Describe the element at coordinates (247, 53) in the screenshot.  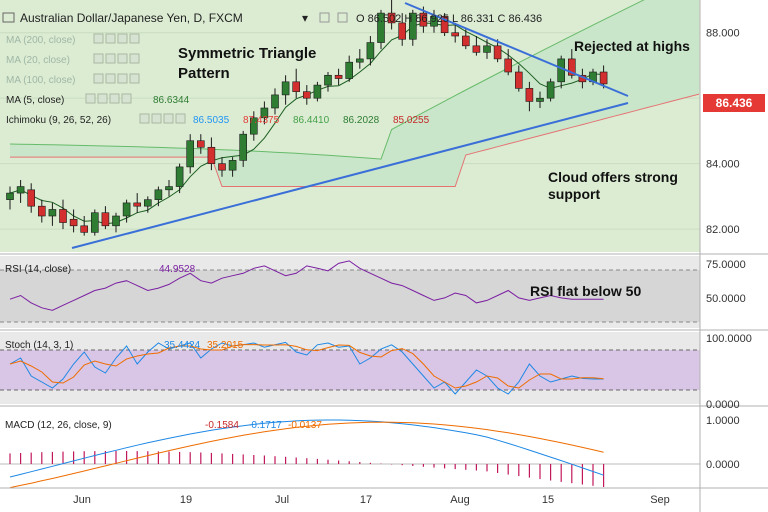
I see `pattern-annotation-line1: Symmetric Triangle` at that location.